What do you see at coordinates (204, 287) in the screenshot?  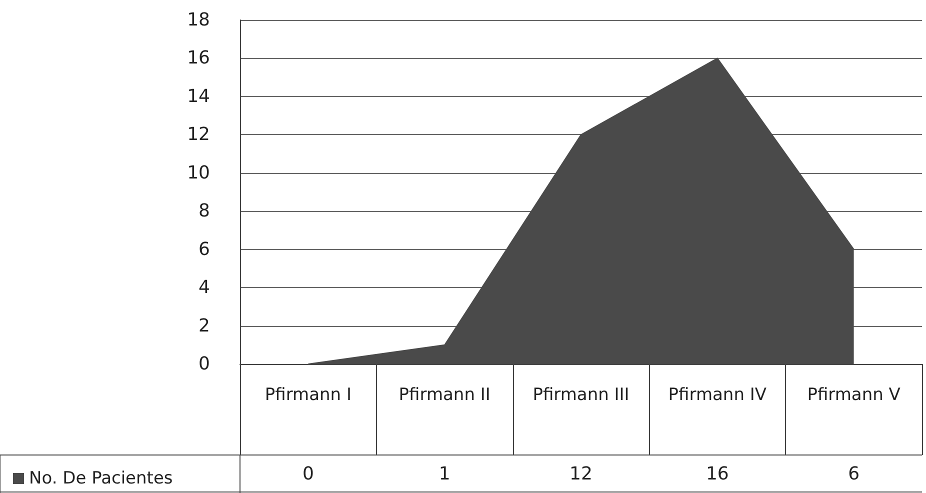 I see `y-tick-label: 4` at bounding box center [204, 287].